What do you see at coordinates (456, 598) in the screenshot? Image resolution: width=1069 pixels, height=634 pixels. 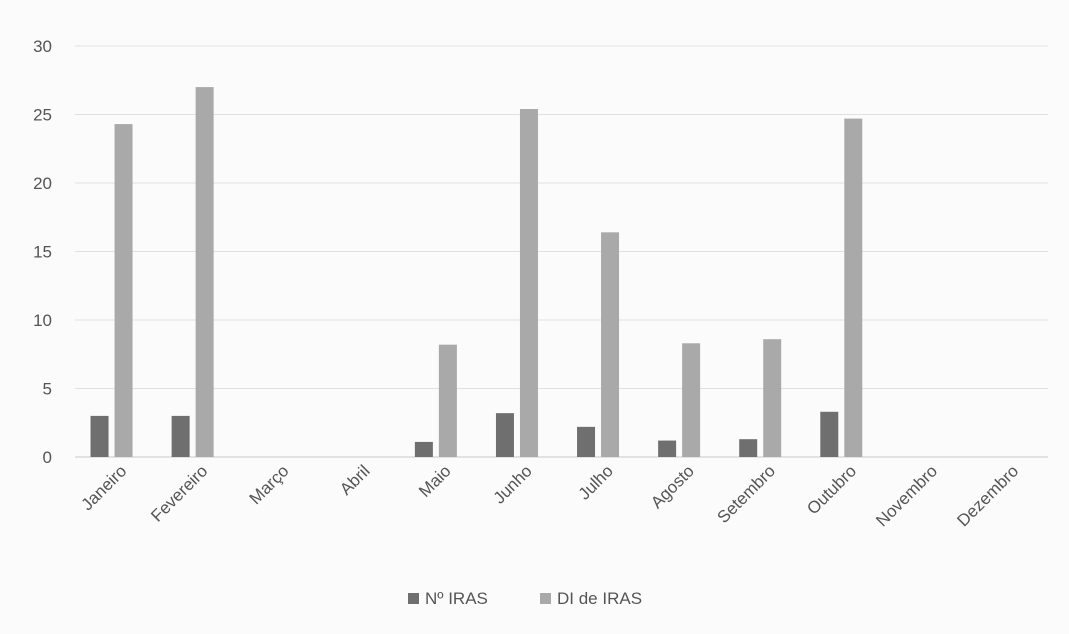 I see `legend-label-n-iras: Nº IRAS` at bounding box center [456, 598].